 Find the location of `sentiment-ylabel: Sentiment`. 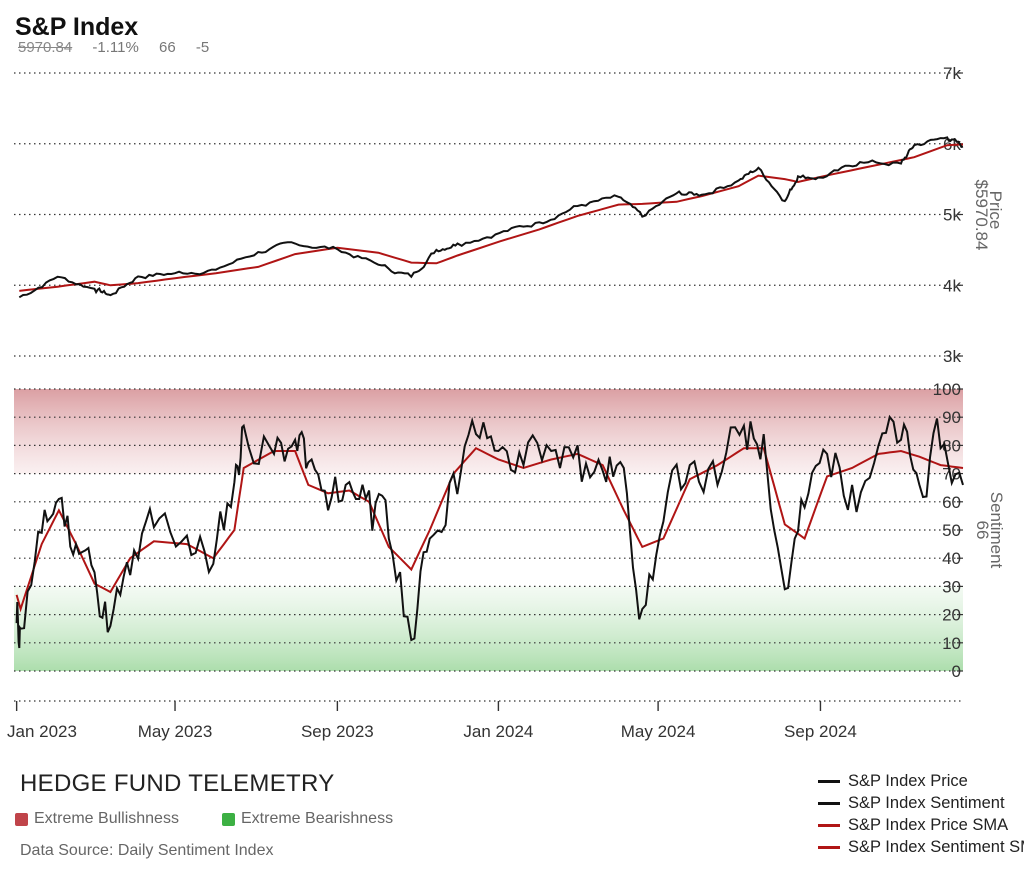

sentiment-ylabel: Sentiment is located at coordinates (996, 530).